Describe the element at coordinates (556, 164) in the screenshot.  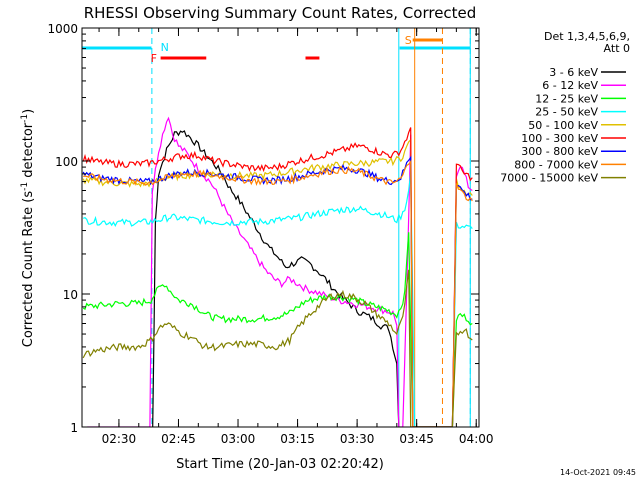
I see `legend-label-7: 800 - 7000 keV` at that location.